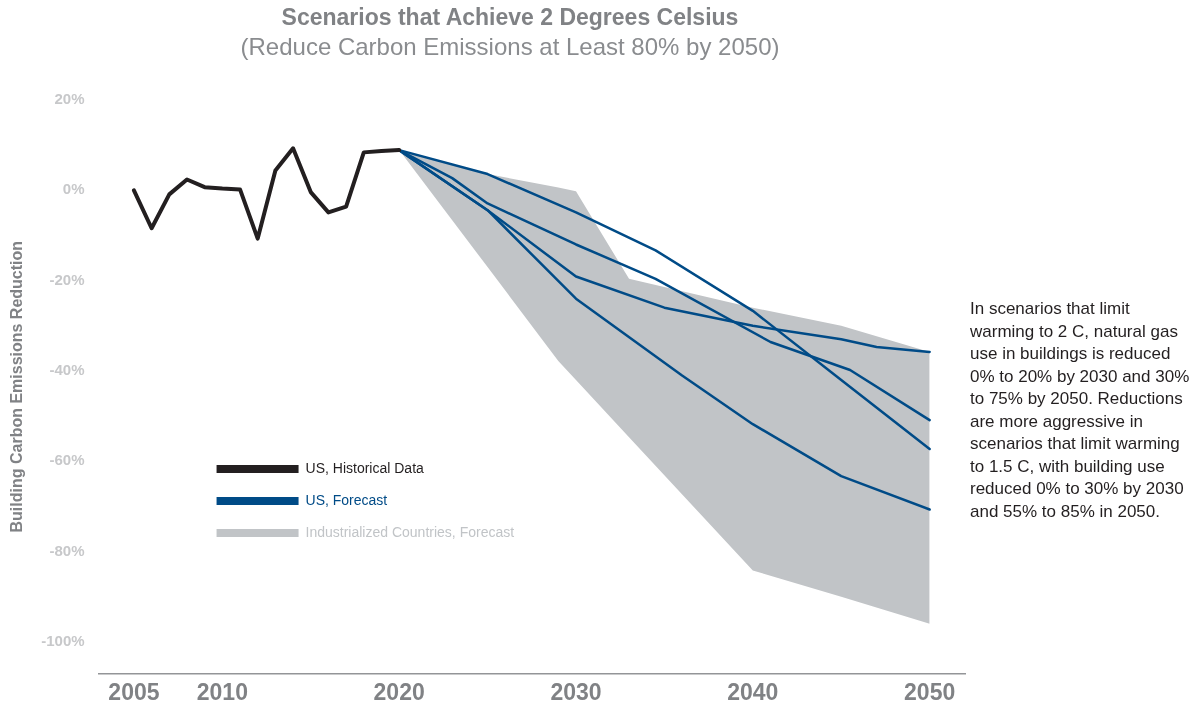 Image resolution: width=1199 pixels, height=715 pixels. Describe the element at coordinates (17, 386) in the screenshot. I see `y-axis-title: Building Carbon Emissions Reduction` at that location.